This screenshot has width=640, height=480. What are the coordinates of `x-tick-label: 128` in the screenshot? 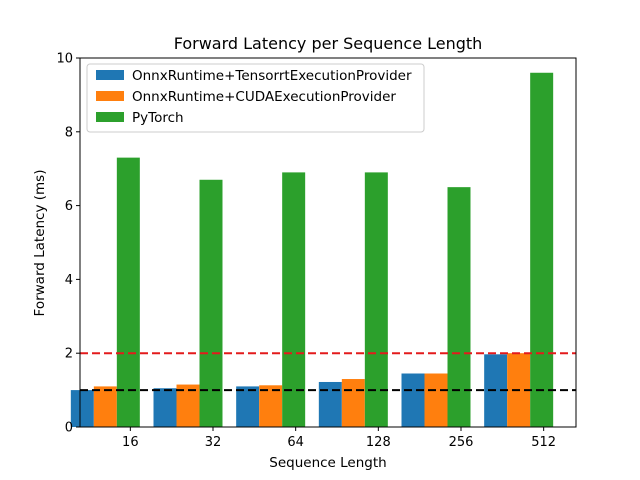 It's located at (378, 442).